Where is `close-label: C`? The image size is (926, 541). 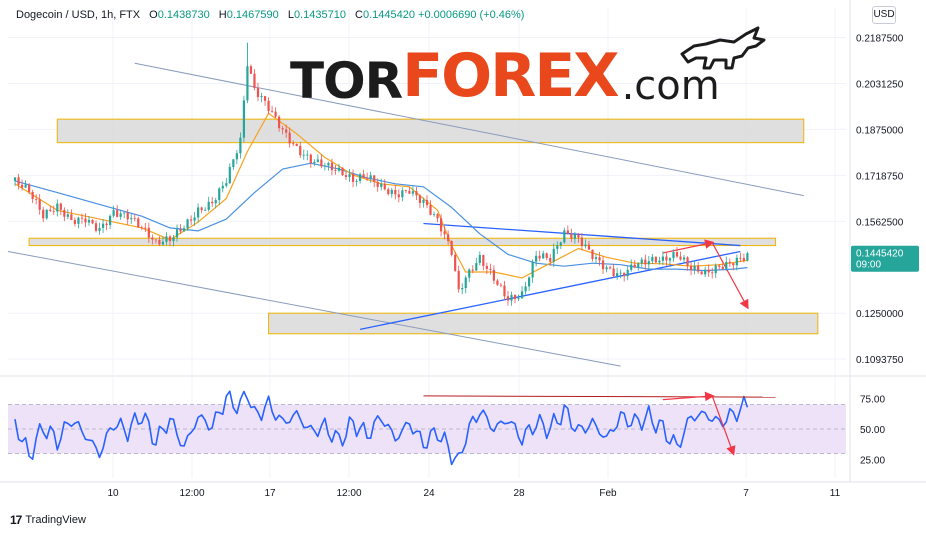
close-label: C is located at coordinates (359, 15).